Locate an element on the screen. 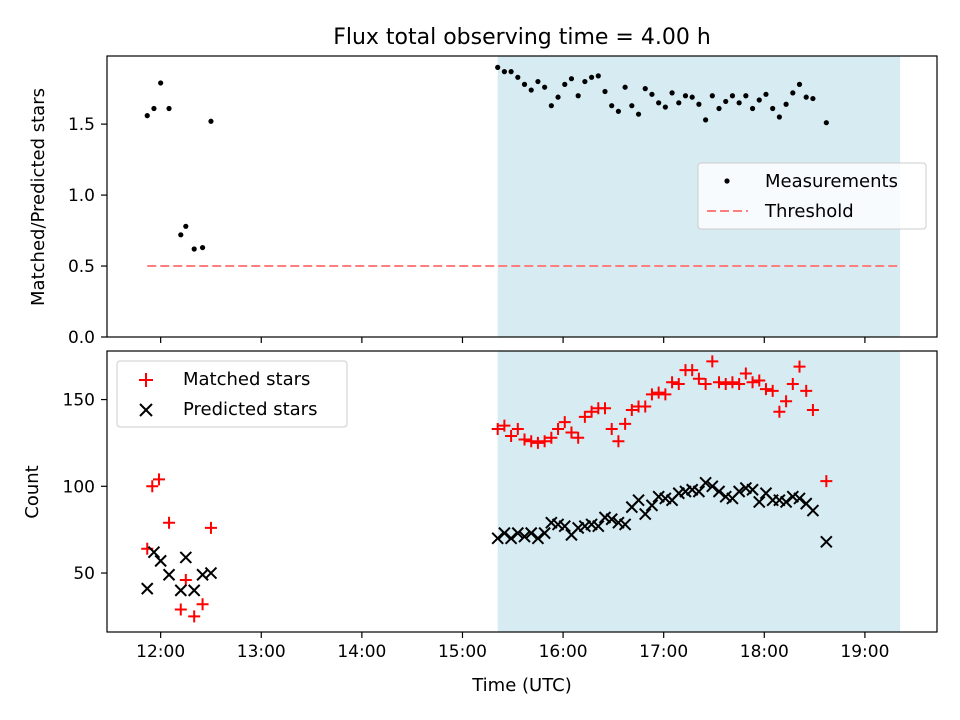 The height and width of the screenshot is (720, 960). count-legend: Matched stars Predicted stars is located at coordinates (232, 394).